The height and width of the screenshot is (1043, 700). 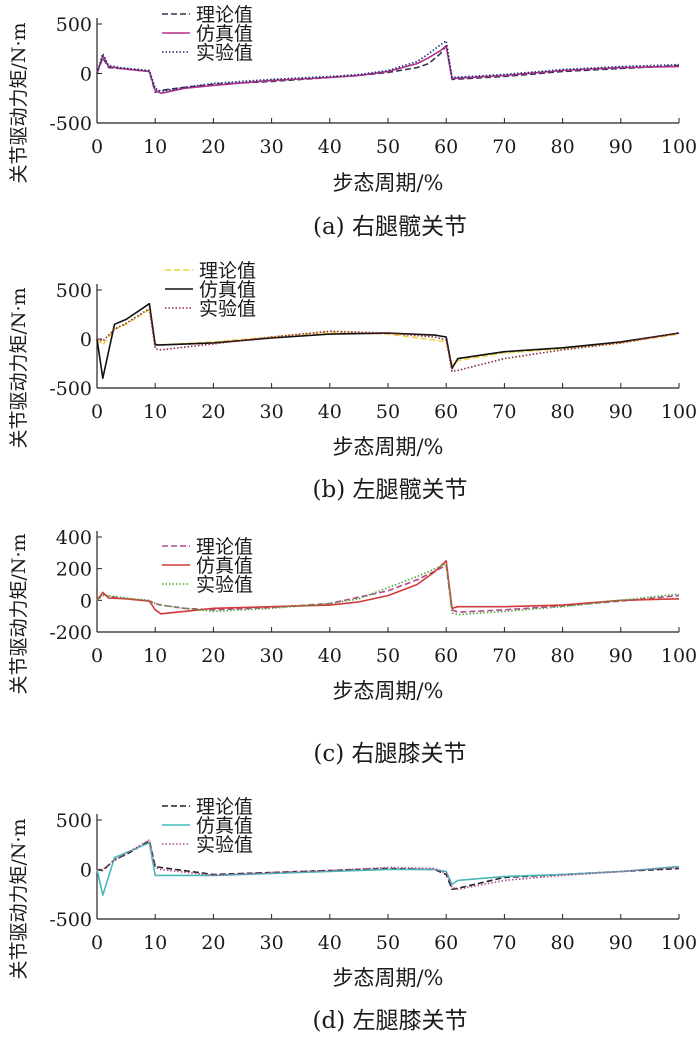 What do you see at coordinates (74, 538) in the screenshot?
I see `y-tick-label: 400` at bounding box center [74, 538].